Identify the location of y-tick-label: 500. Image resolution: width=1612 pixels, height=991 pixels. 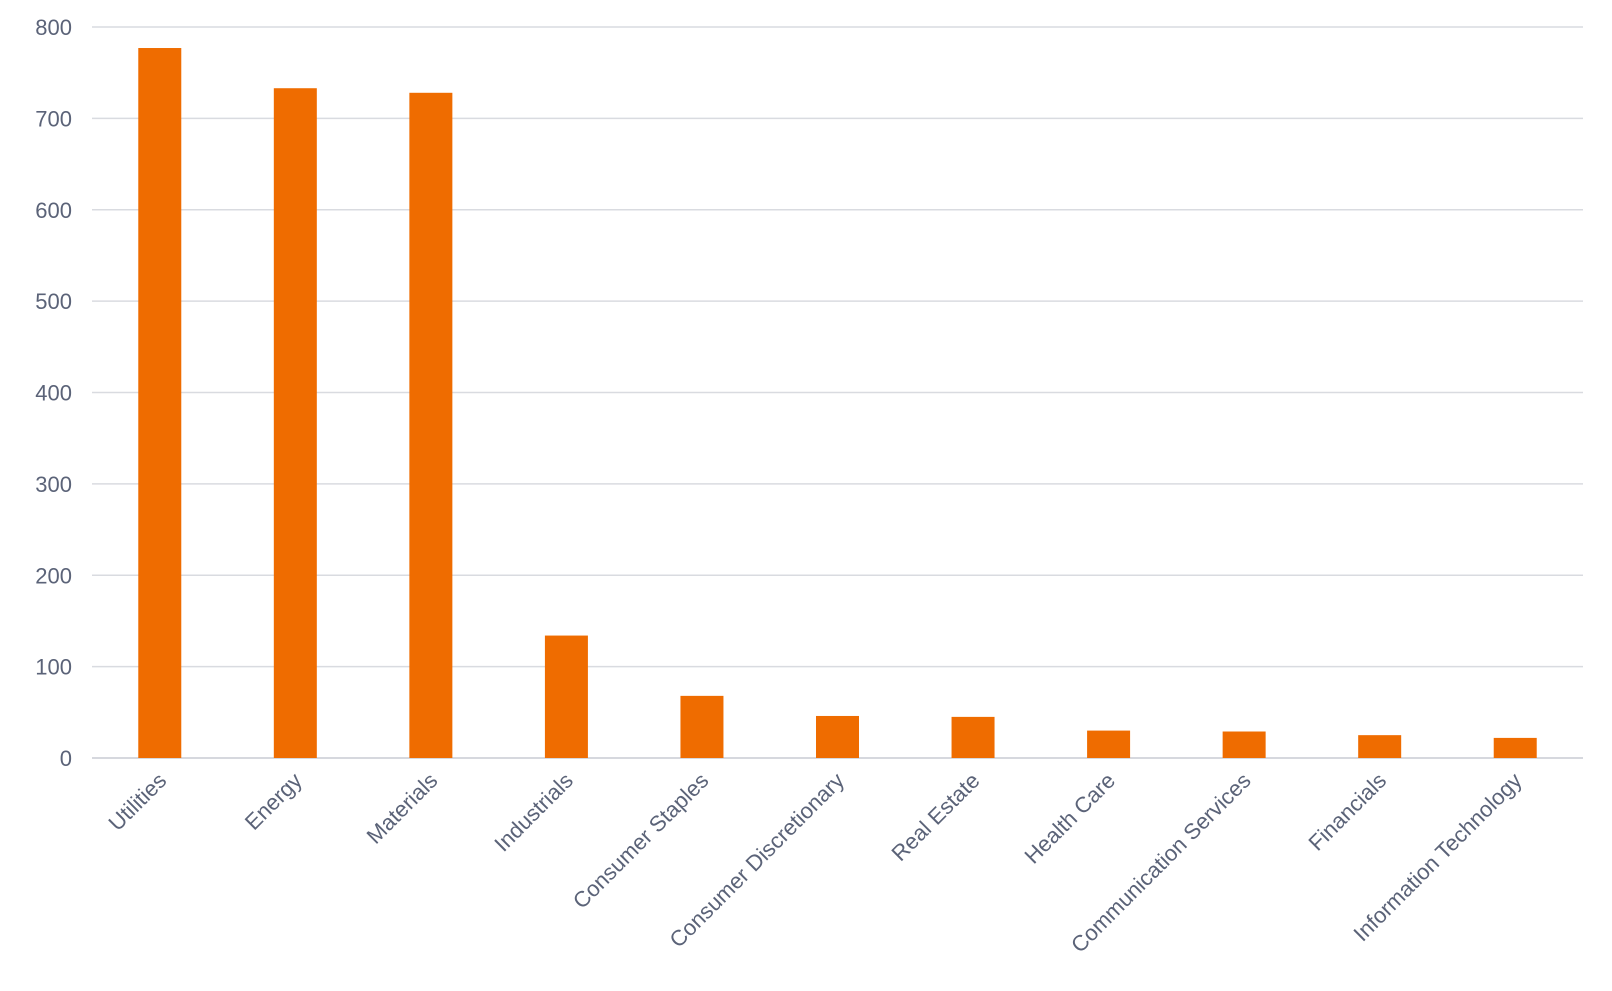
(53, 301).